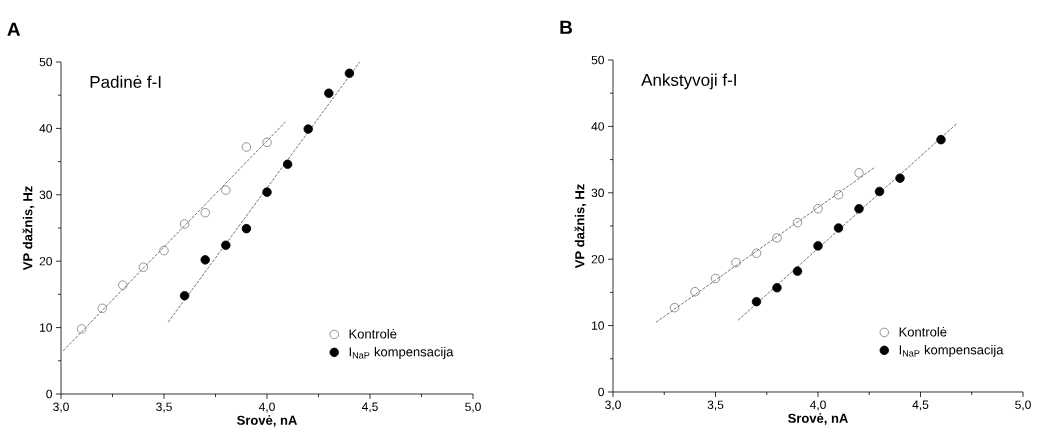  What do you see at coordinates (125, 81) in the screenshot?
I see `annotation: Padinė f-I` at bounding box center [125, 81].